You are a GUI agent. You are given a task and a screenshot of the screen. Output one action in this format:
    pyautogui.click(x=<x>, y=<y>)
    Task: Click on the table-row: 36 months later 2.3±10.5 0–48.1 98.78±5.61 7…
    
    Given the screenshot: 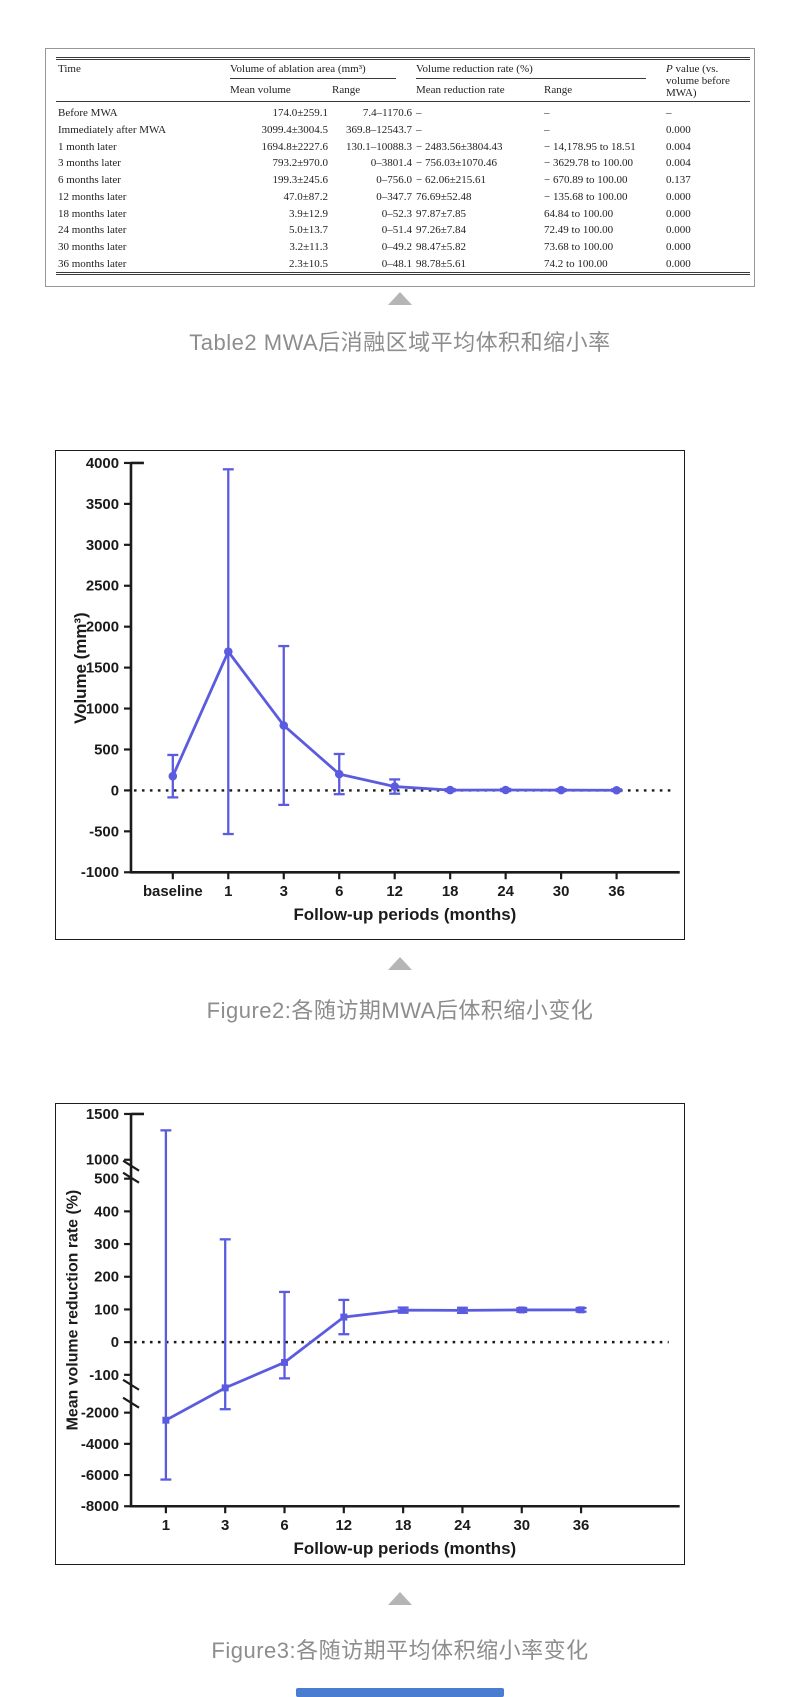 What is the action you would take?
    pyautogui.click(x=403, y=265)
    